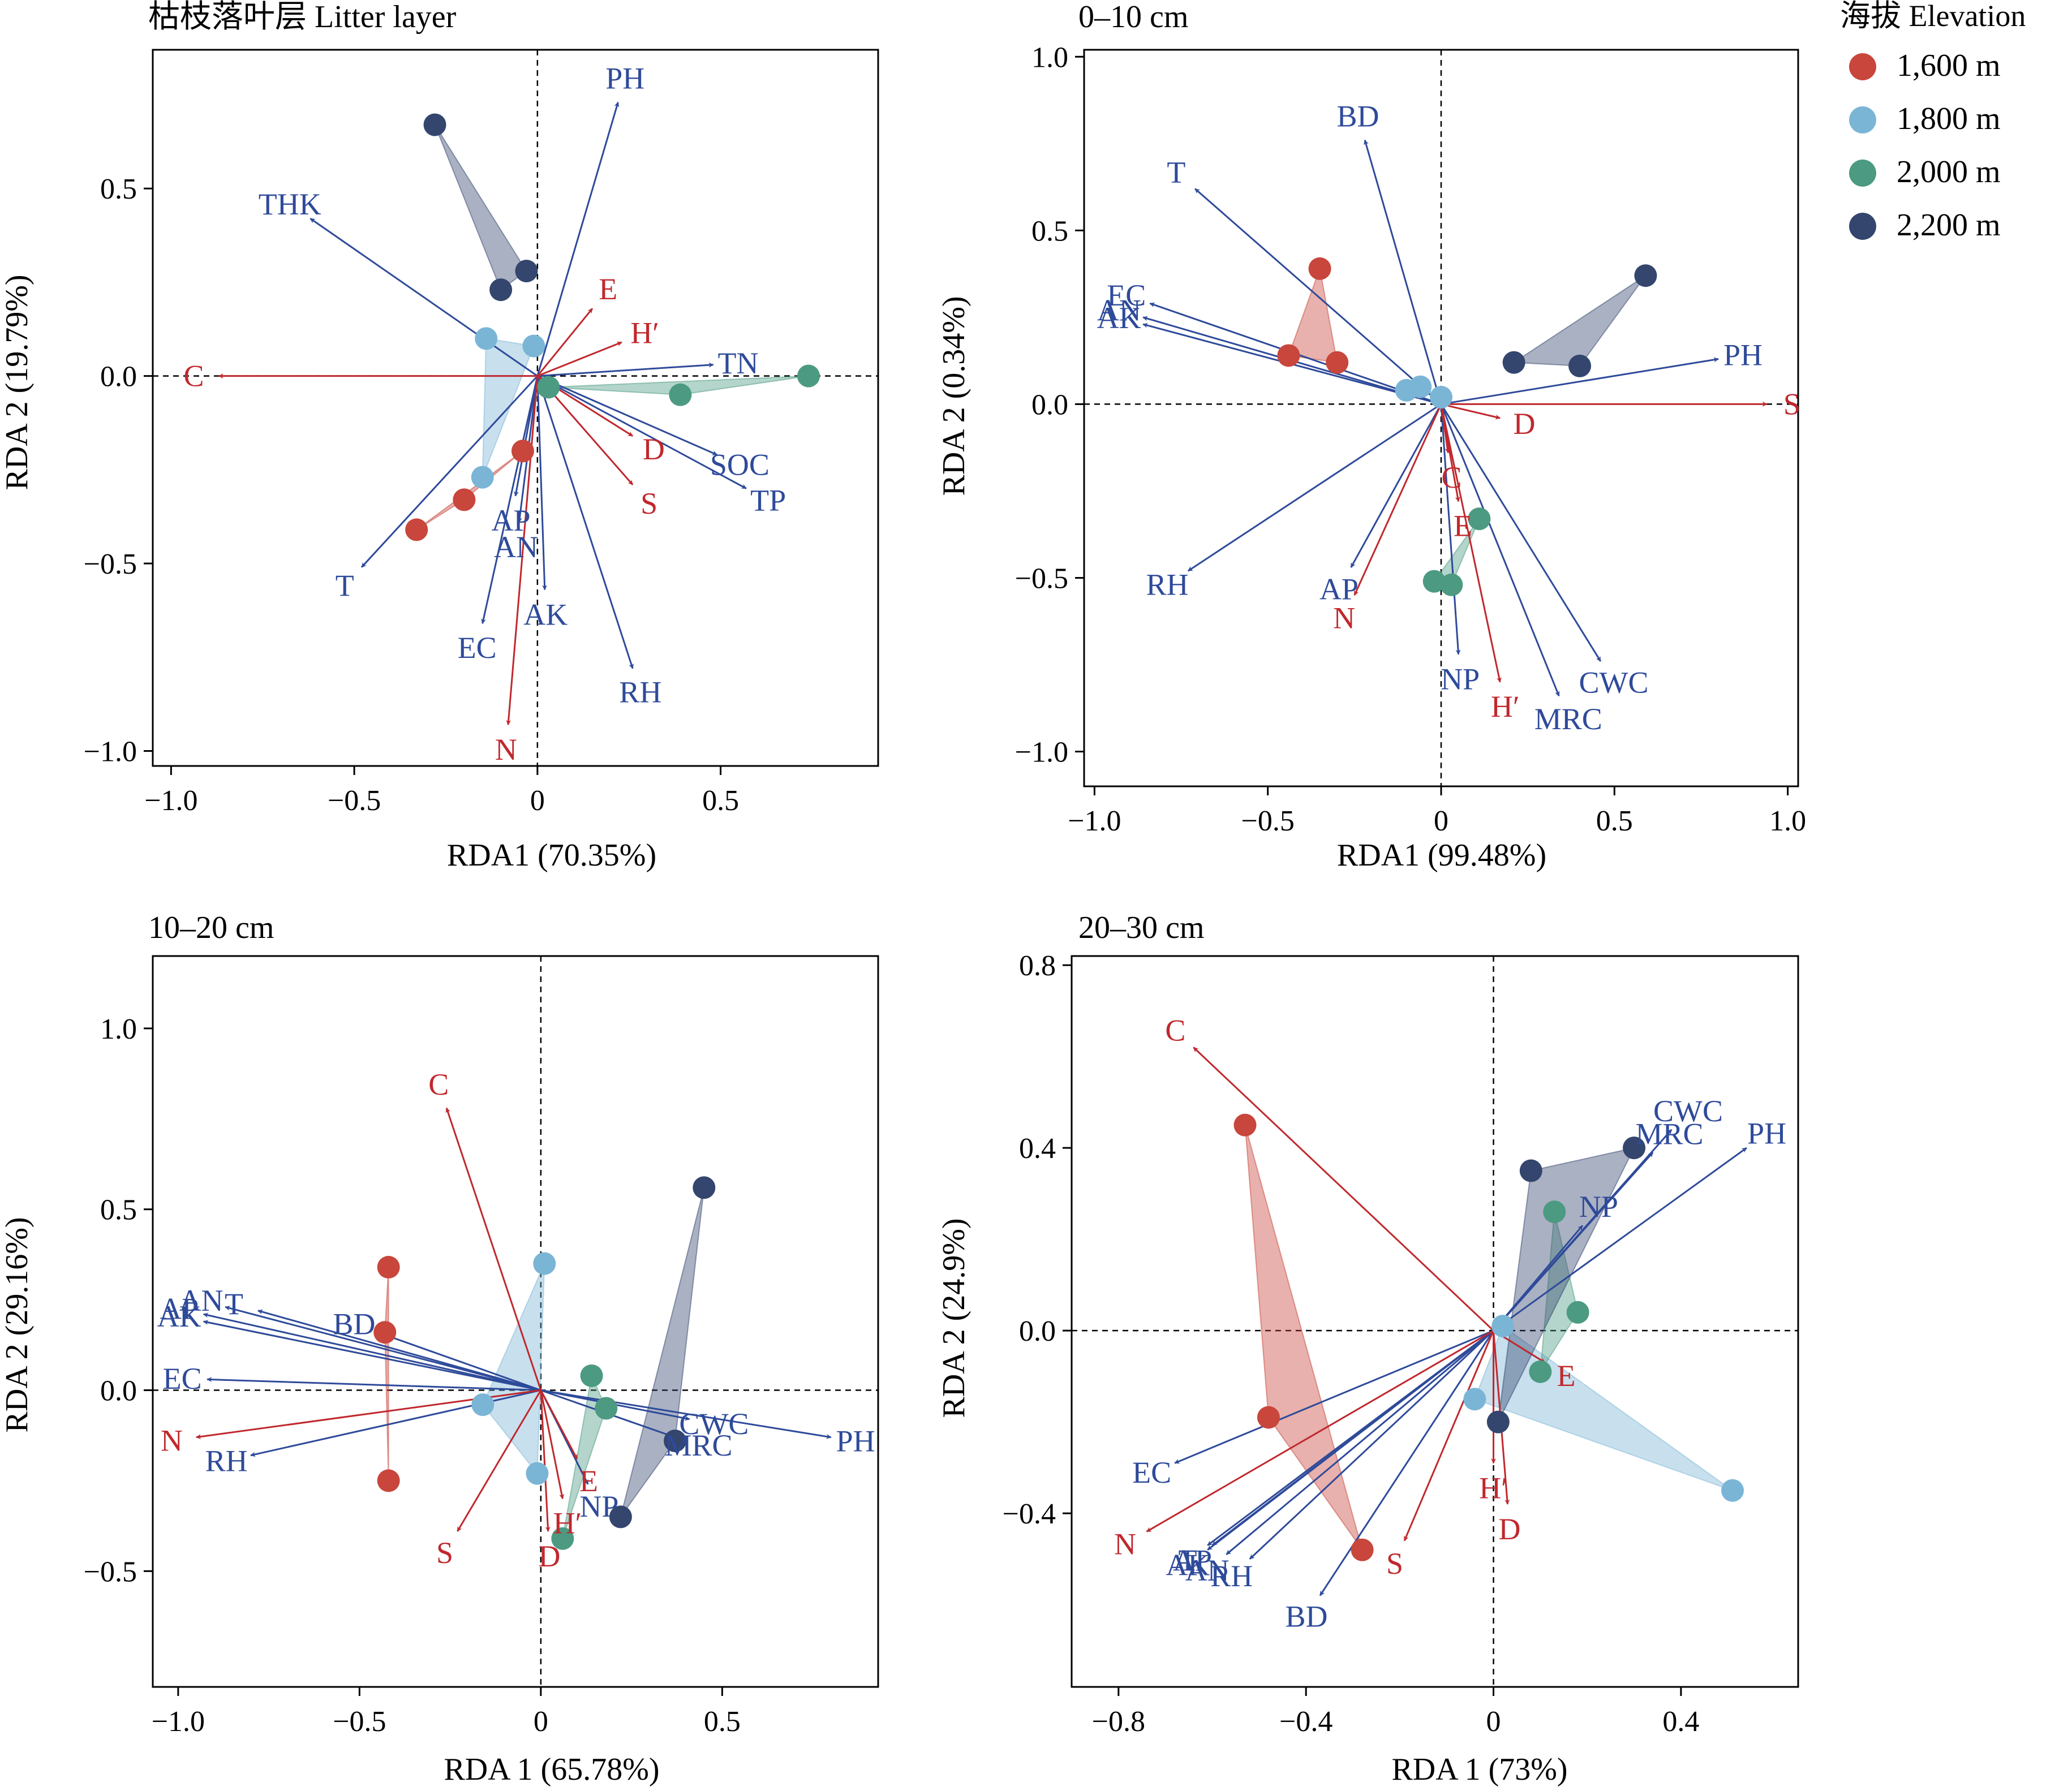 This screenshot has height=1791, width=2072. I want to click on arrow-tp, so click(642, 432).